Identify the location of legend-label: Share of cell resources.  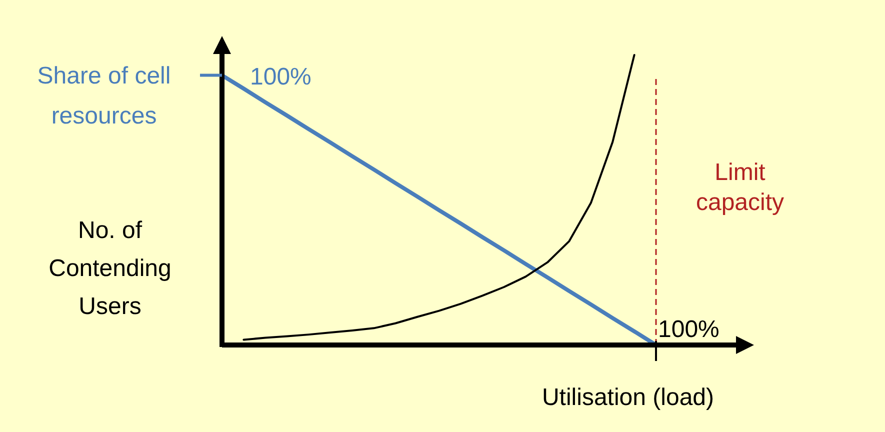
(104, 96).